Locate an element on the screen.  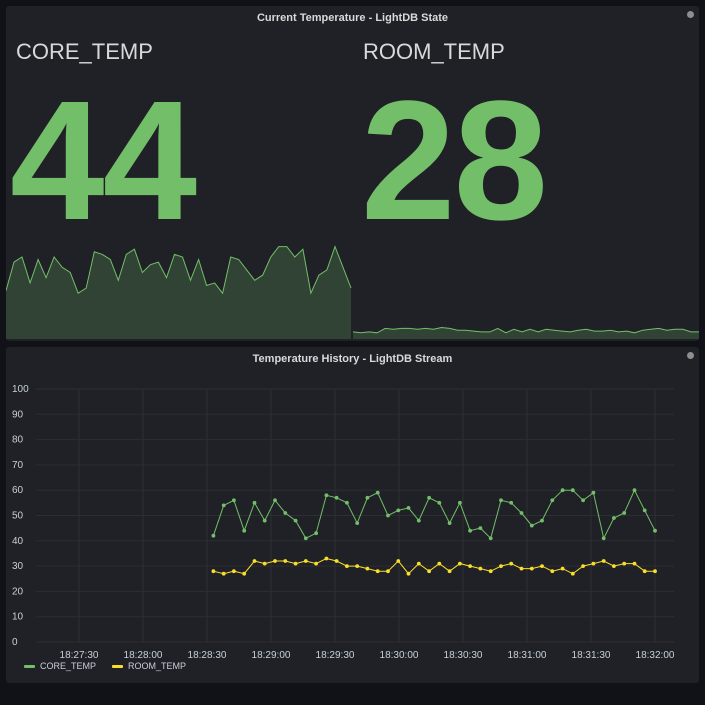
y-tick-label: 100 is located at coordinates (20, 389).